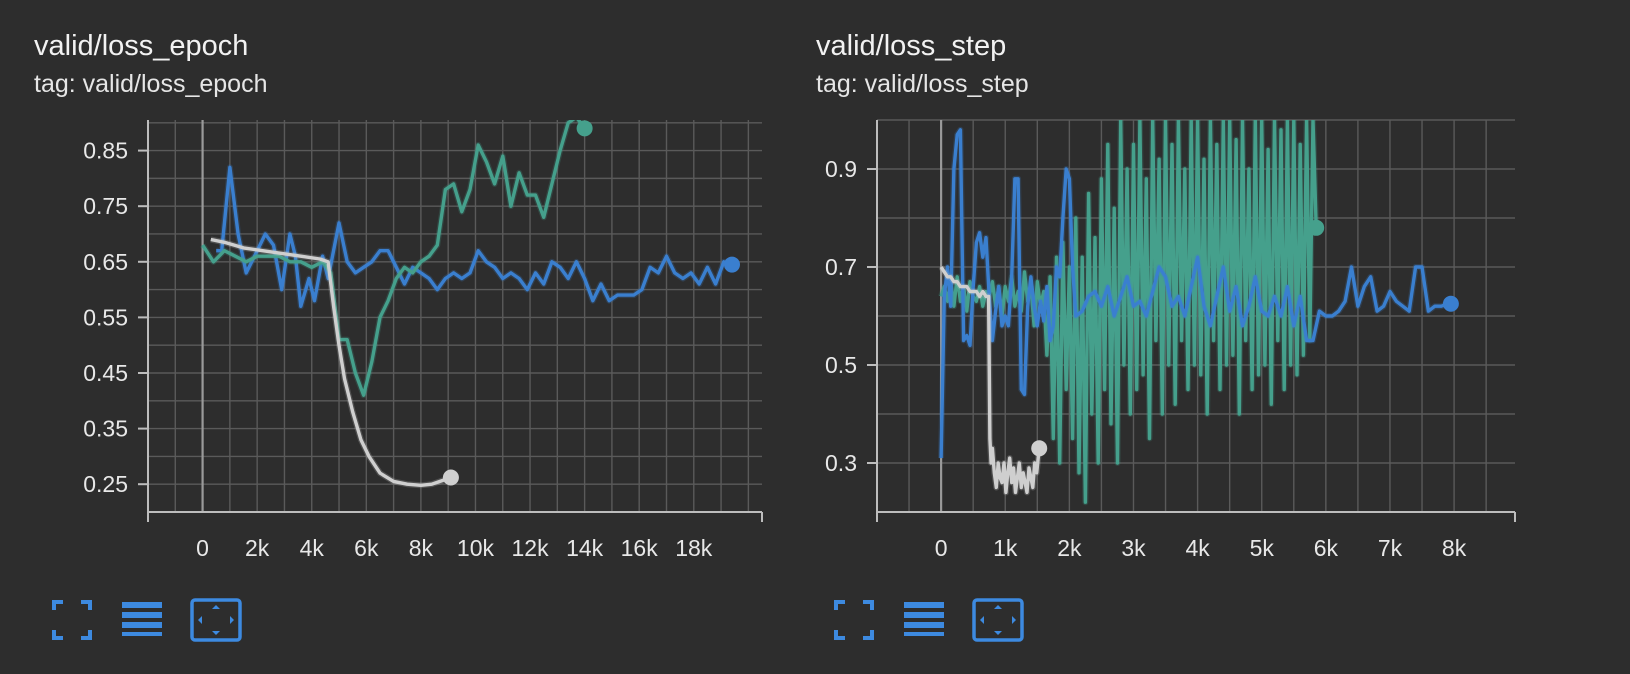 This screenshot has height=674, width=1630. Describe the element at coordinates (530, 548) in the screenshot. I see `x-tick-label: 12k` at that location.